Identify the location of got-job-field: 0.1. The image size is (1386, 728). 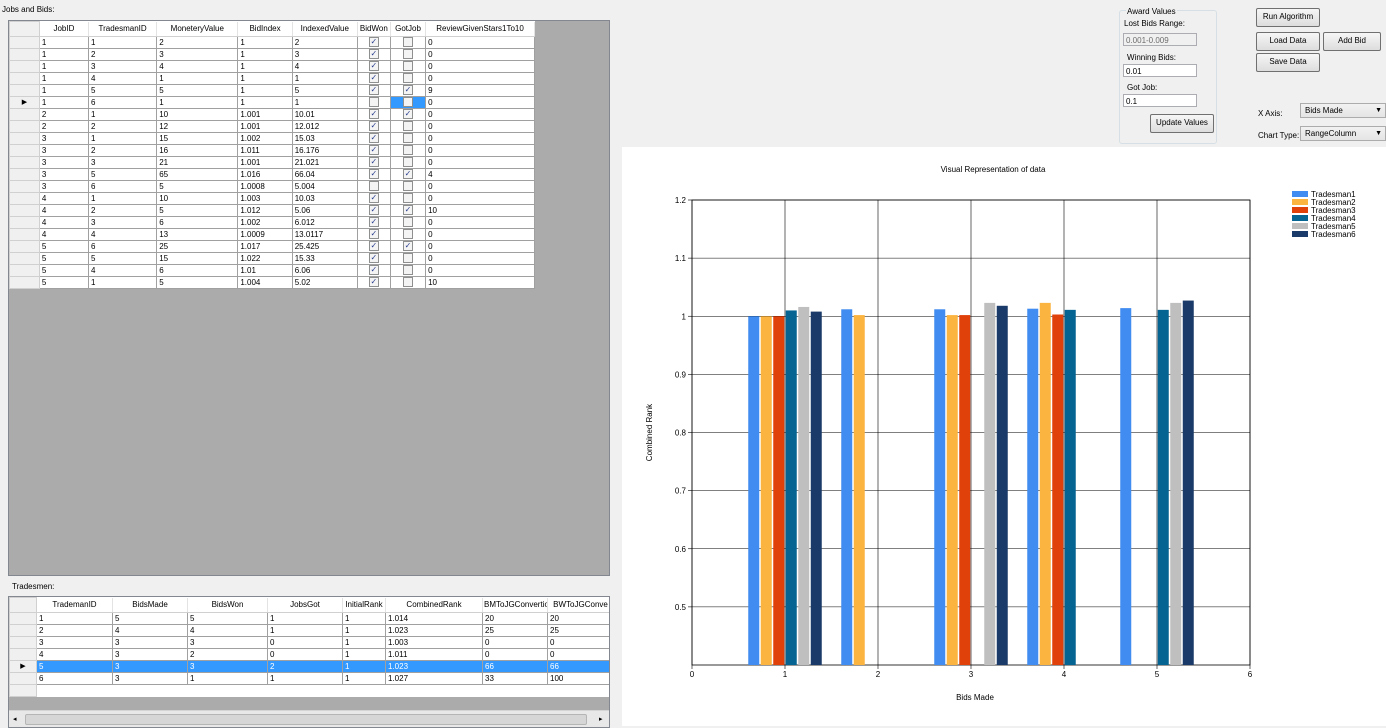
(1160, 100).